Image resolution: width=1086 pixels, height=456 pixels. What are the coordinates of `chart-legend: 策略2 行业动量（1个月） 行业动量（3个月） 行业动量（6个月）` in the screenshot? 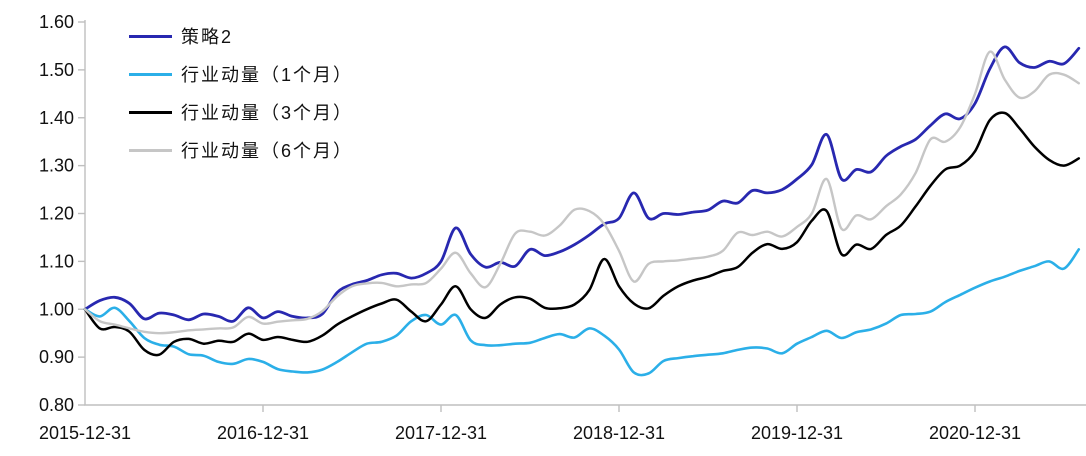 It's located at (241, 101).